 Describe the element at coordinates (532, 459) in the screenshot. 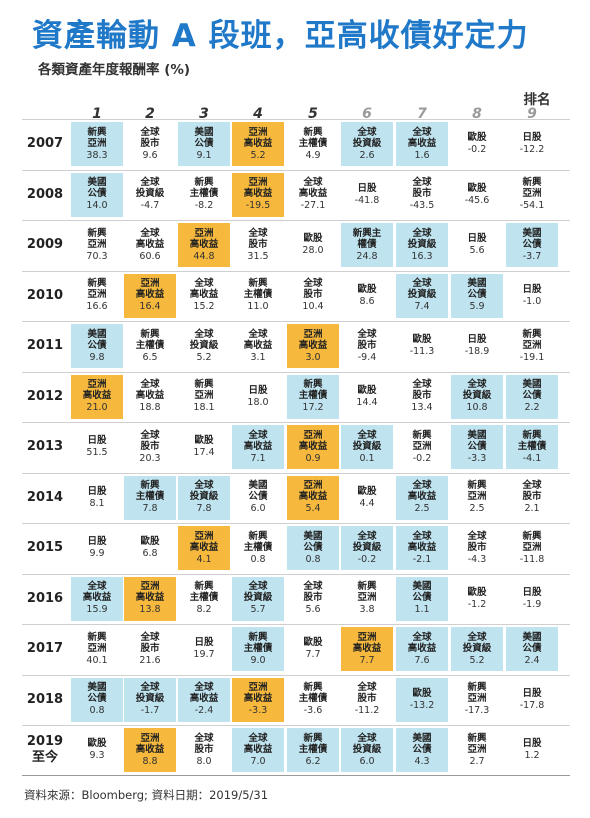

I see `return-value: -4.1` at that location.